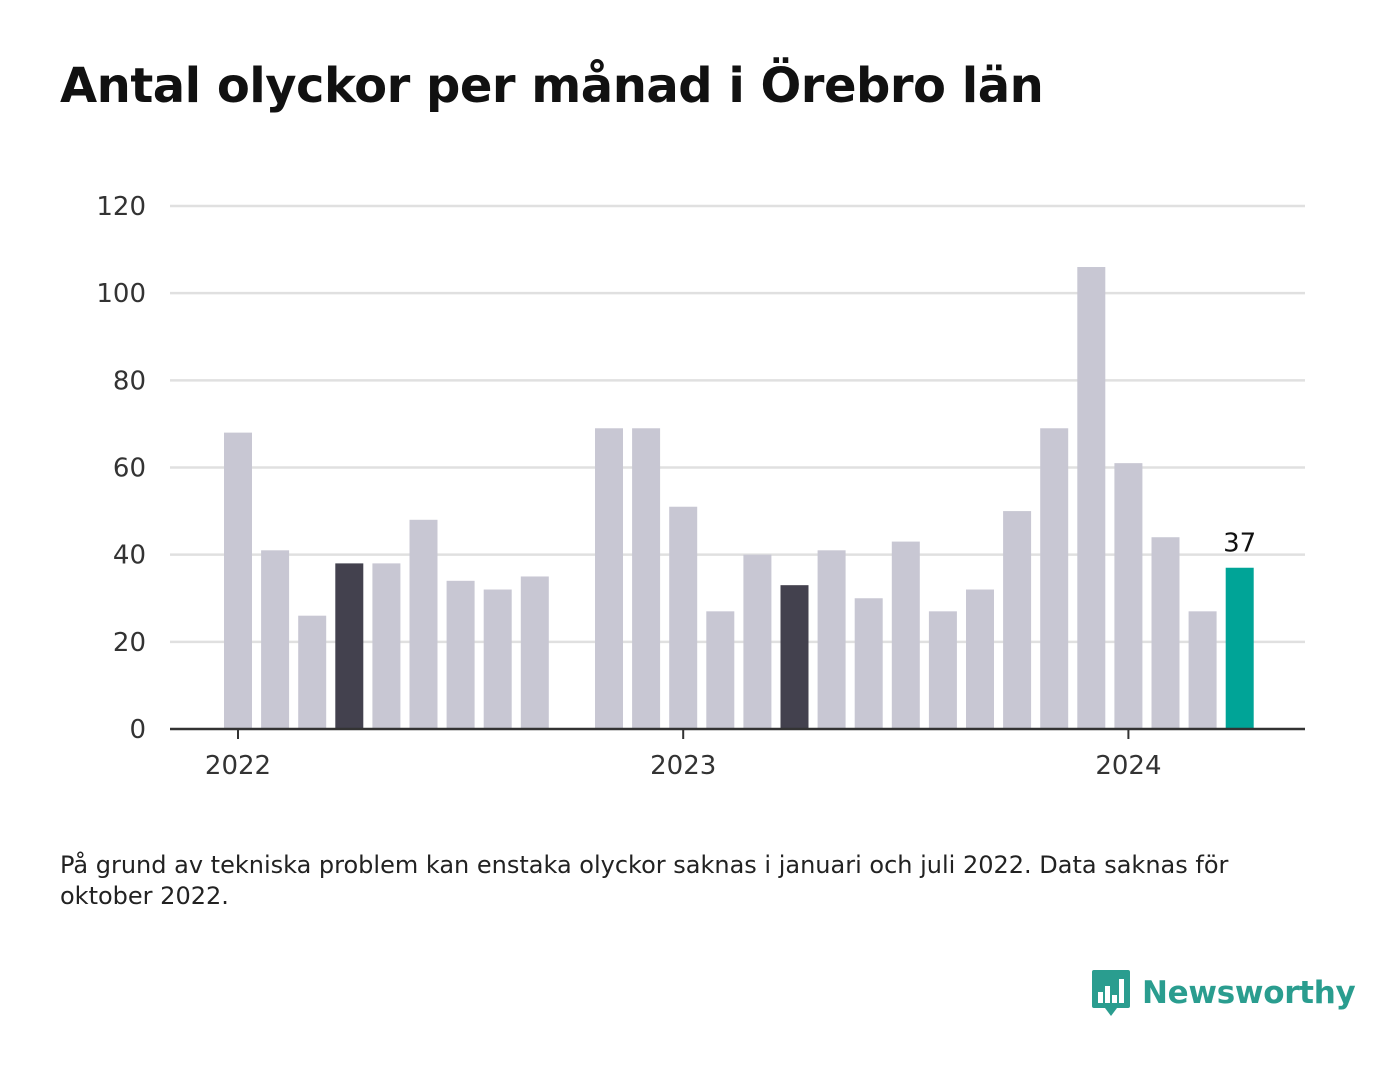 The height and width of the screenshot is (1080, 1400). I want to click on x-tick-label: 2022, so click(238, 766).